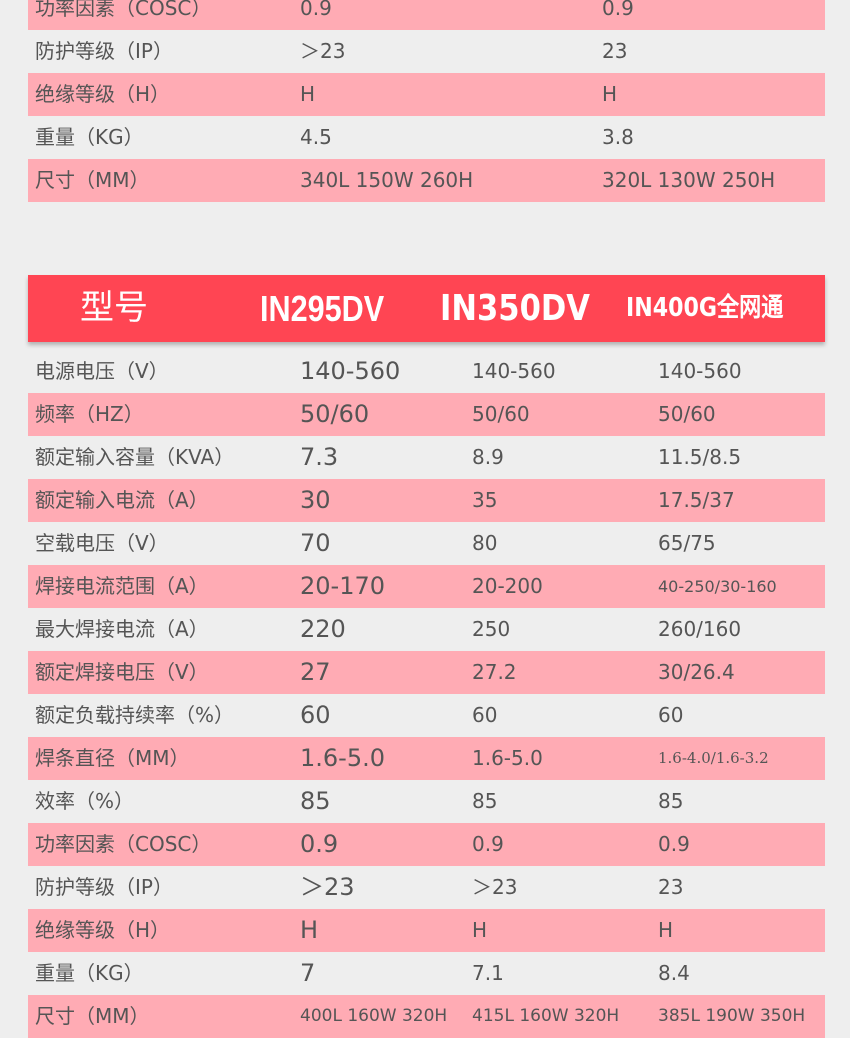 The image size is (850, 1038). I want to click on row-label: 额定输入容量（KVA）, so click(135, 457).